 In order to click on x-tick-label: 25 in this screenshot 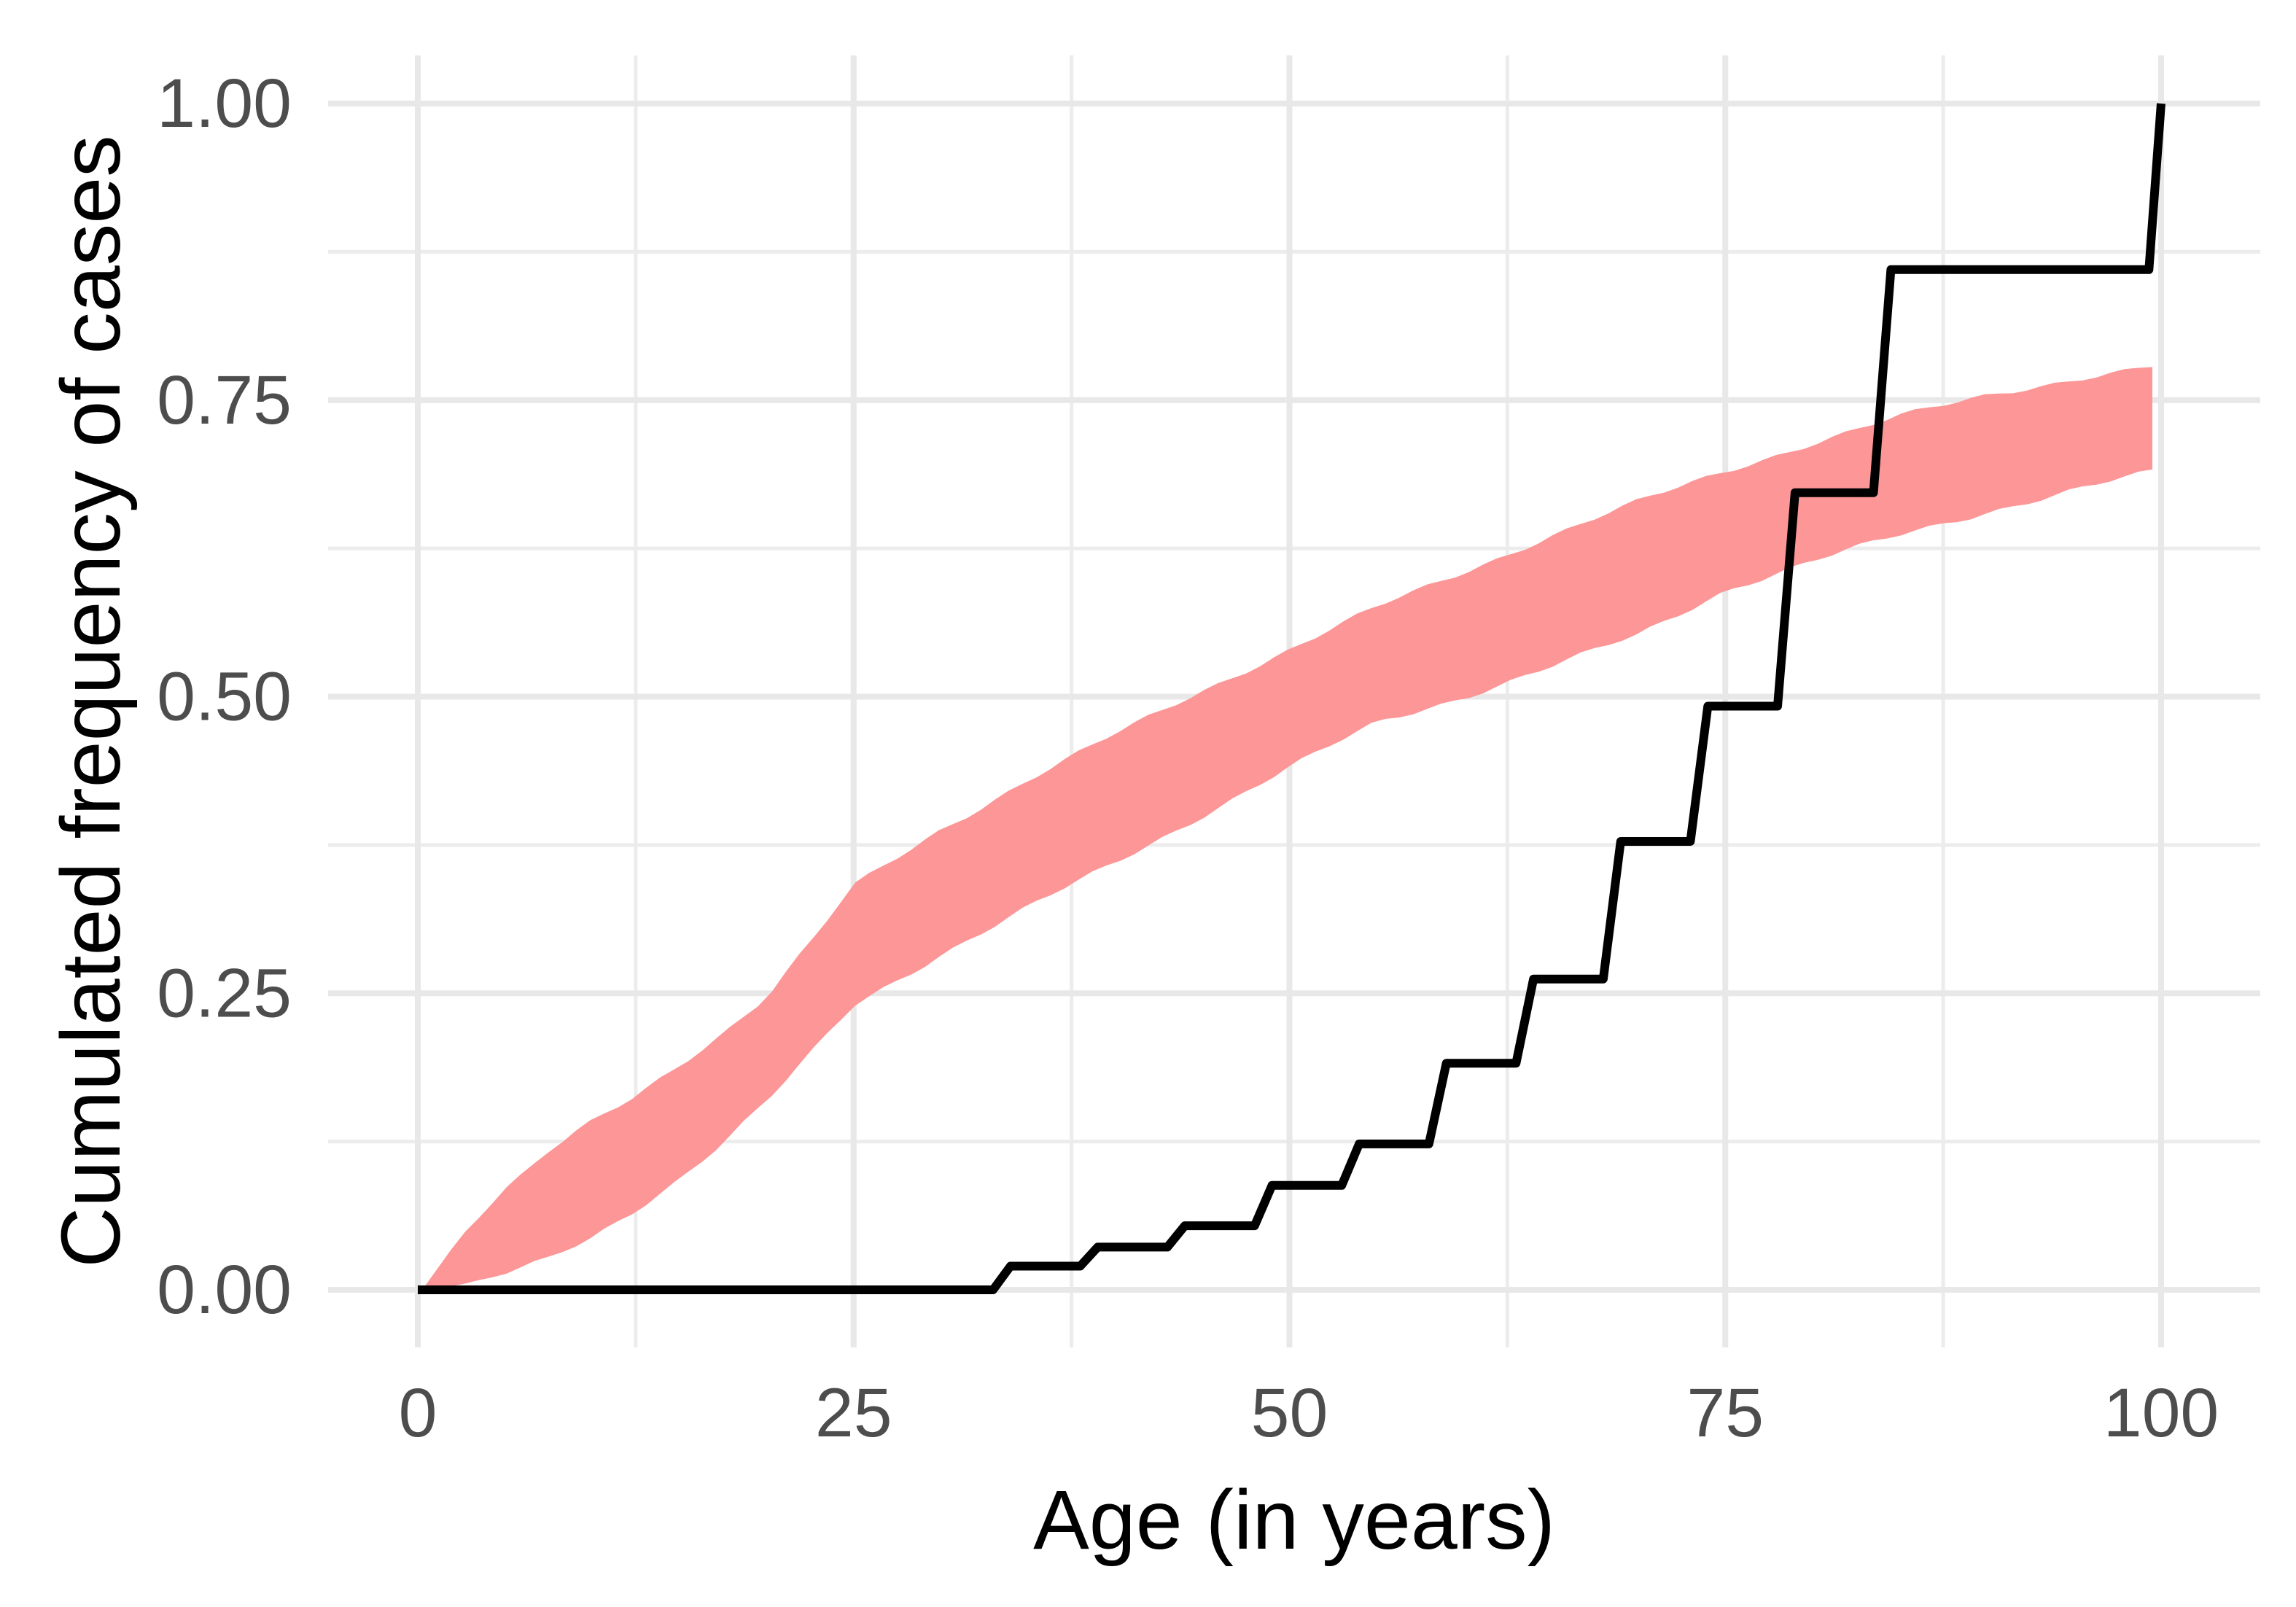, I will do `click(854, 1413)`.